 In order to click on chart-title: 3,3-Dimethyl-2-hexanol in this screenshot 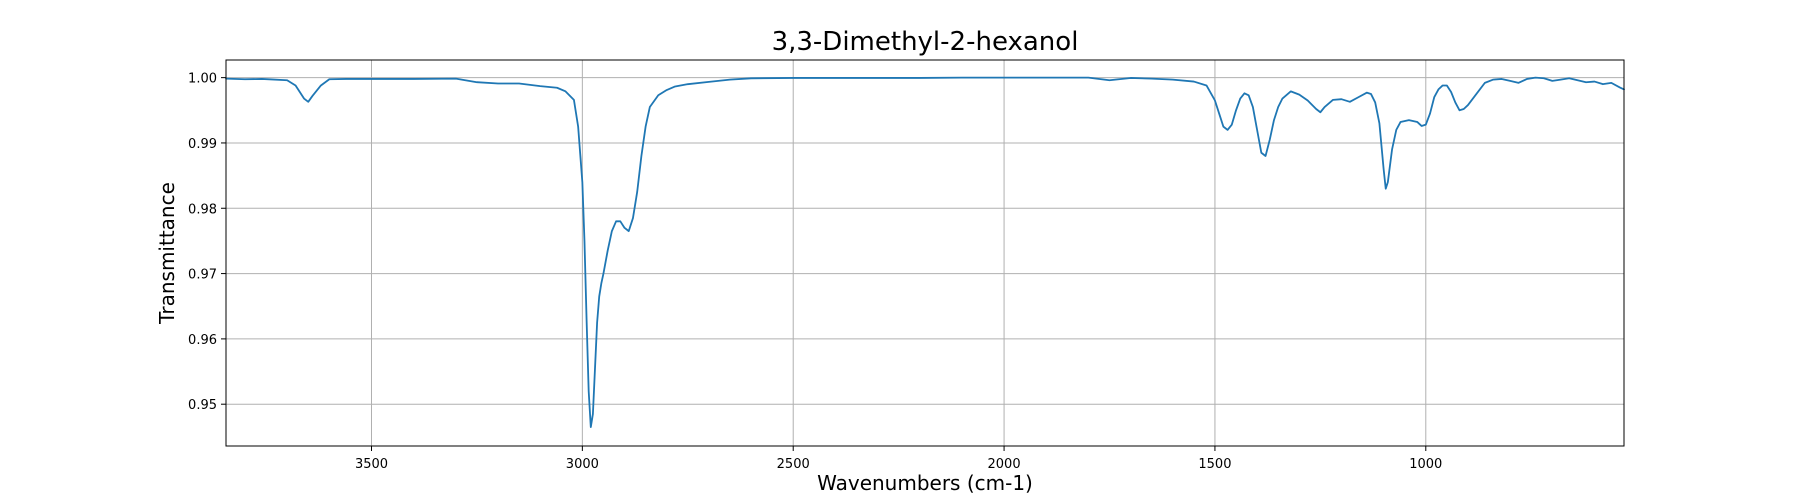, I will do `click(925, 42)`.